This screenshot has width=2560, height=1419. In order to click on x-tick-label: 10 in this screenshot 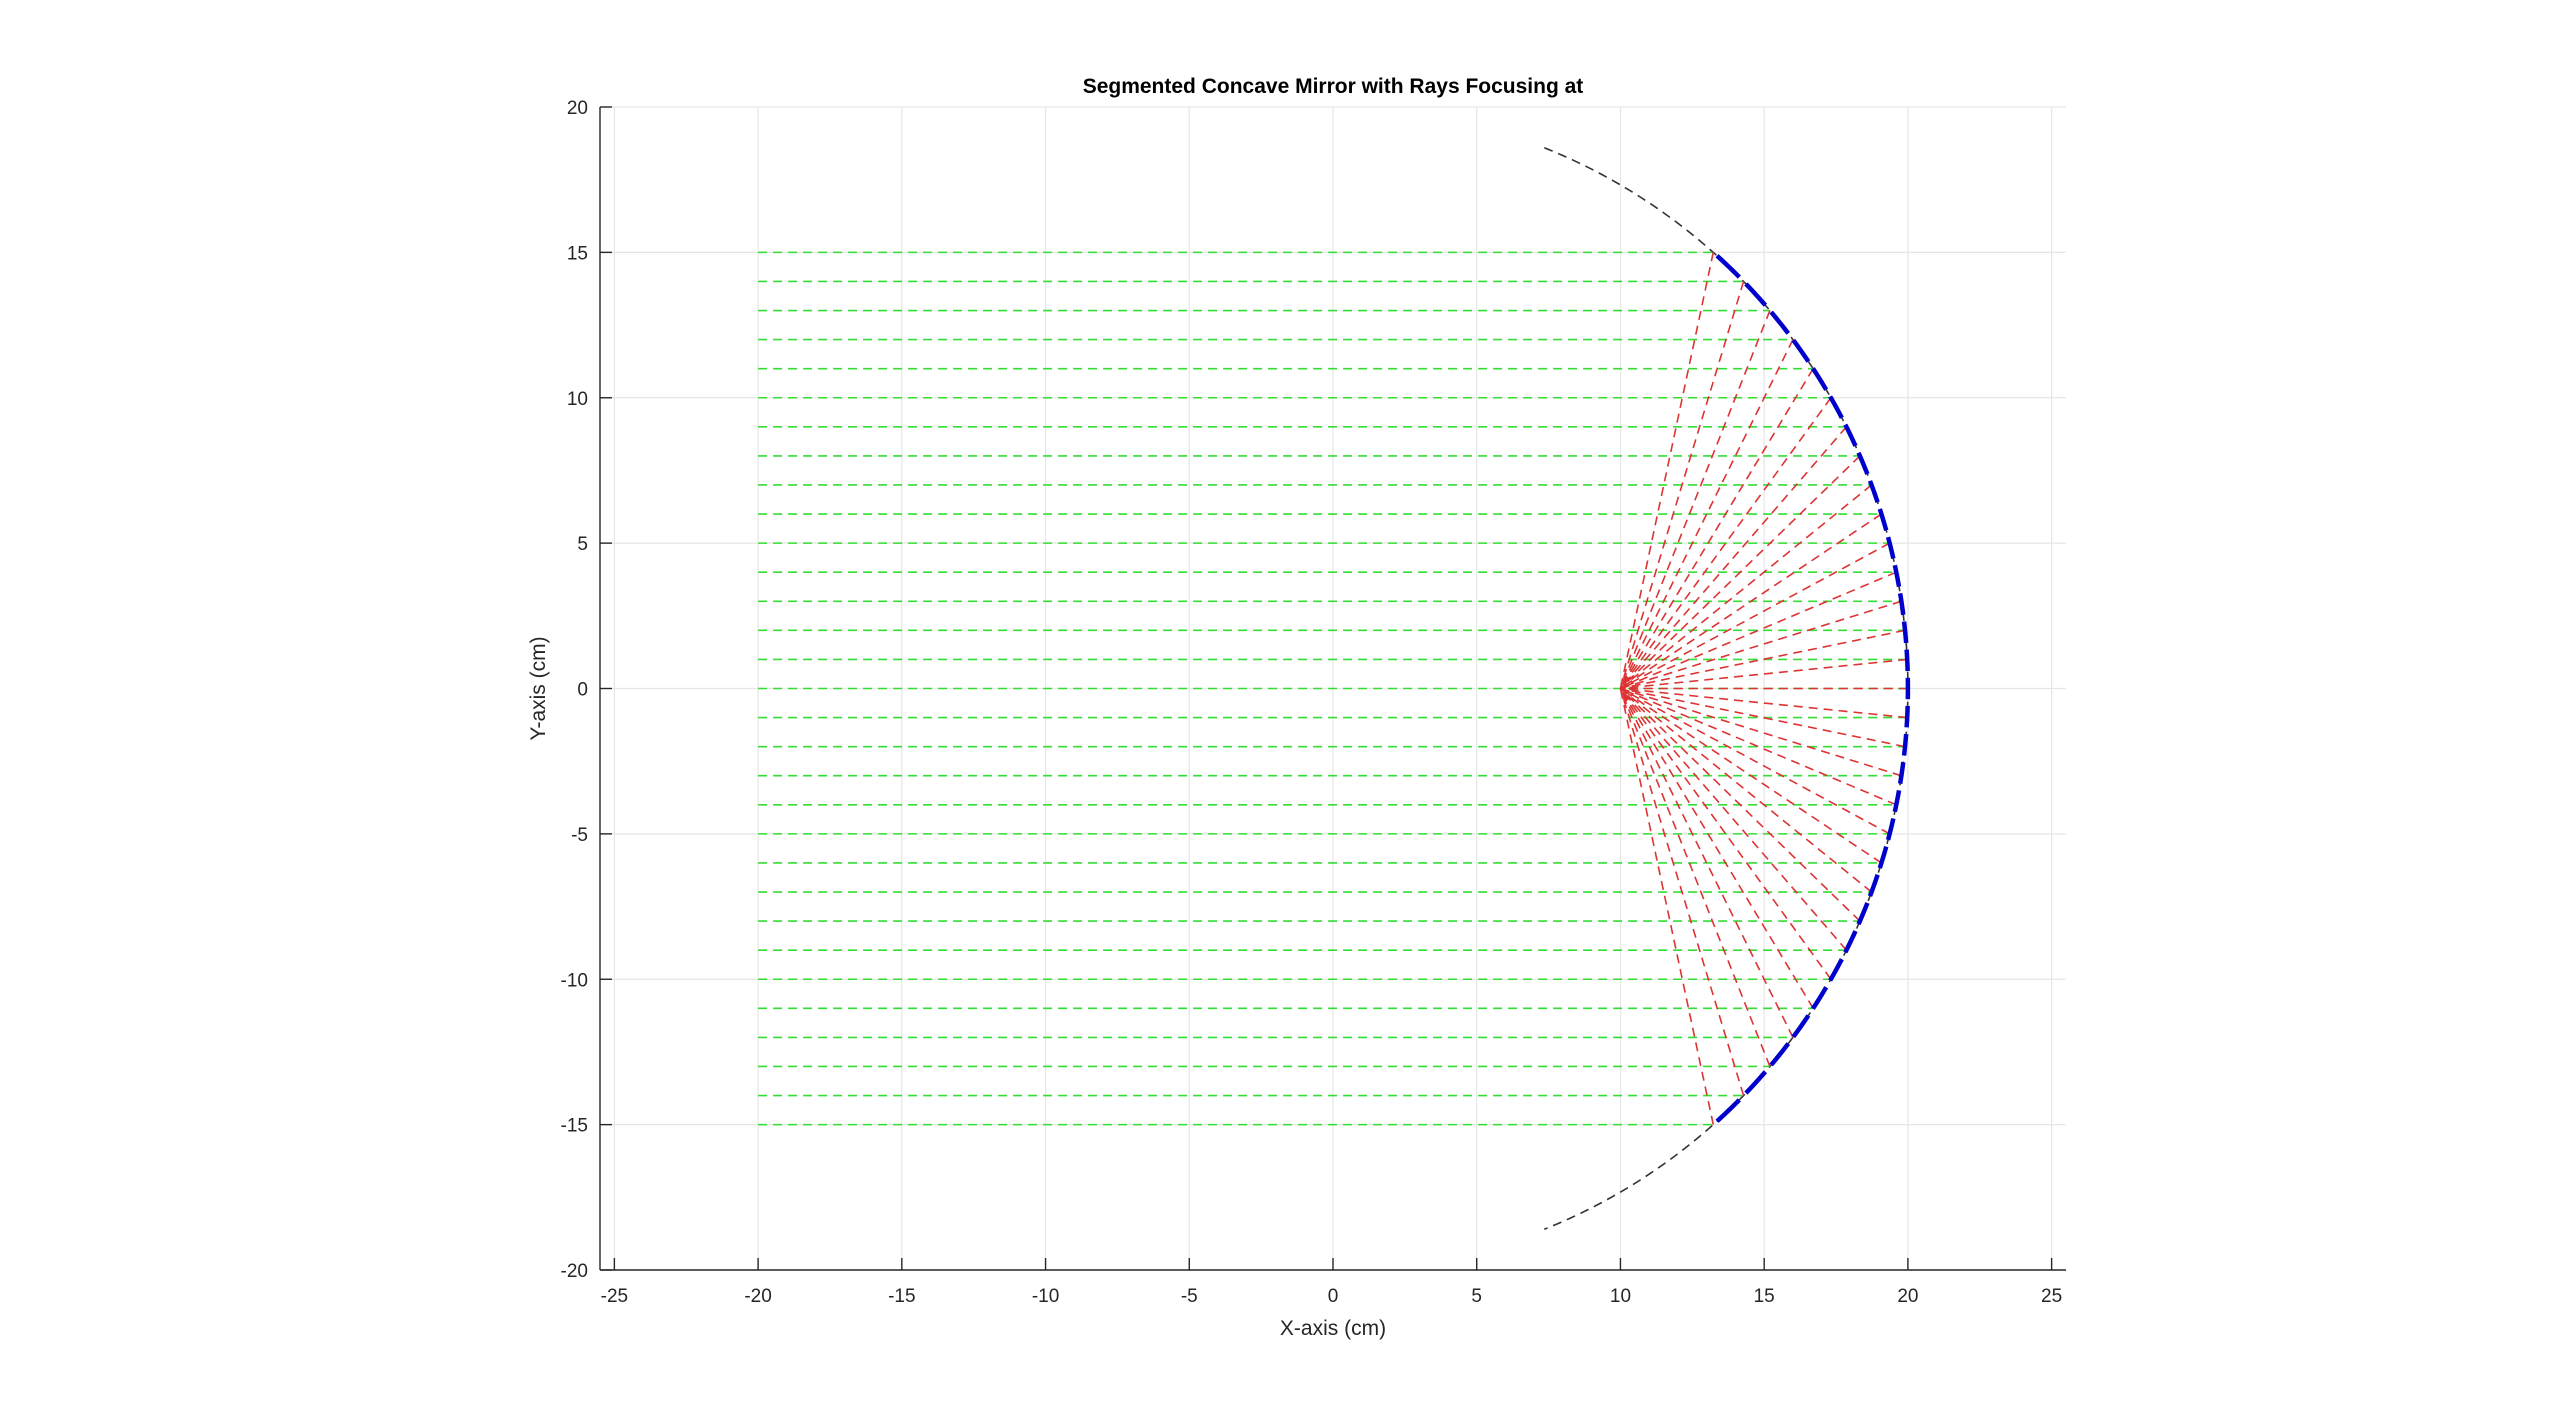, I will do `click(1620, 1296)`.